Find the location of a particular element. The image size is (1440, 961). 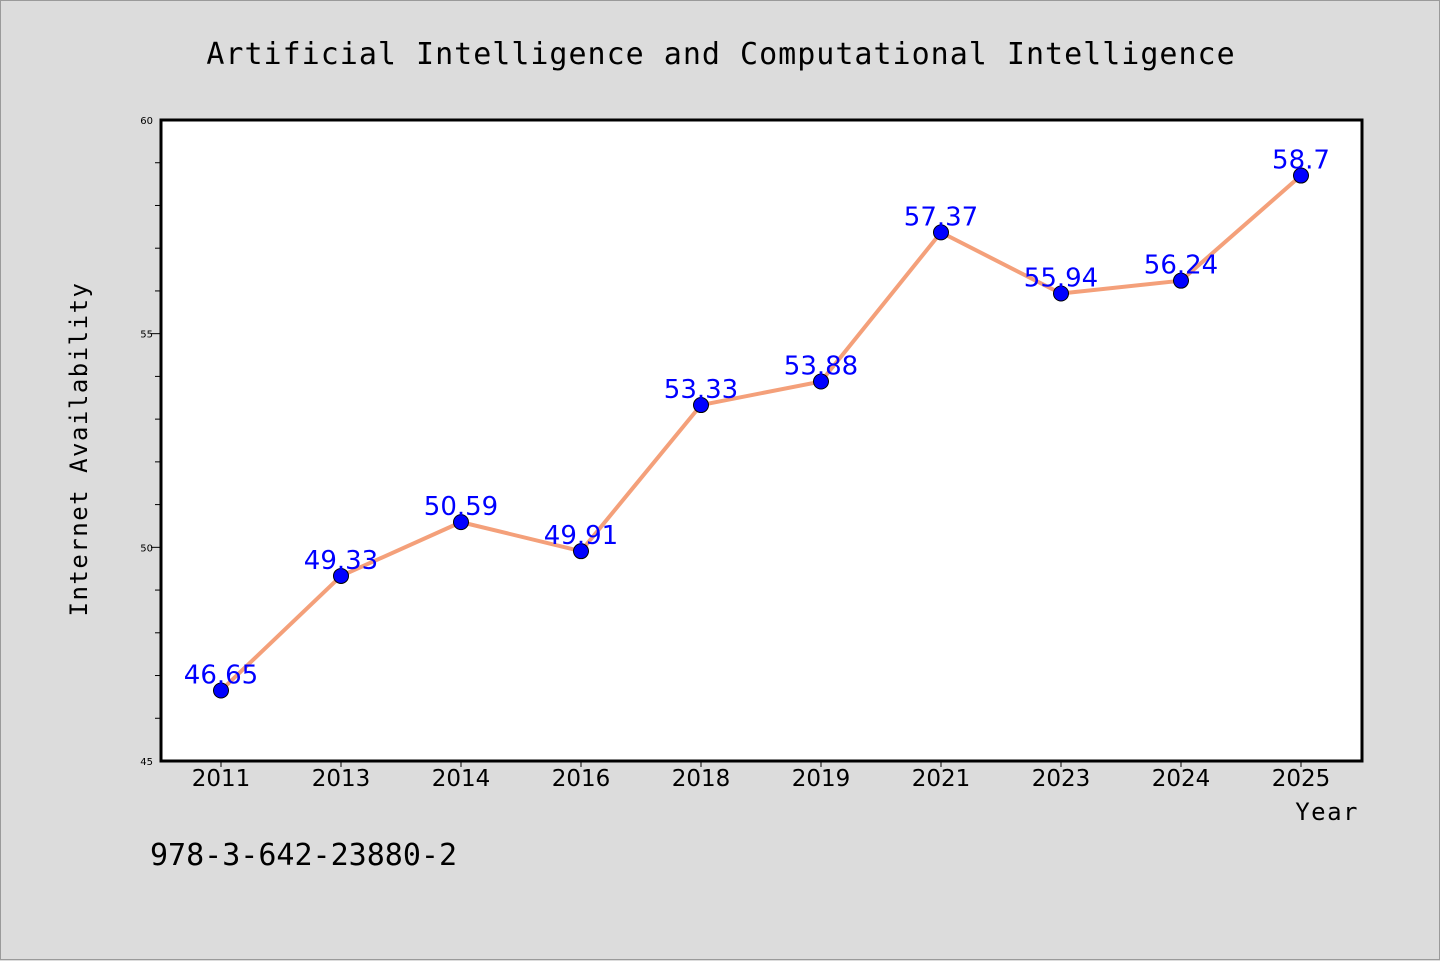

y-tick-label: 45 is located at coordinates (146, 762).